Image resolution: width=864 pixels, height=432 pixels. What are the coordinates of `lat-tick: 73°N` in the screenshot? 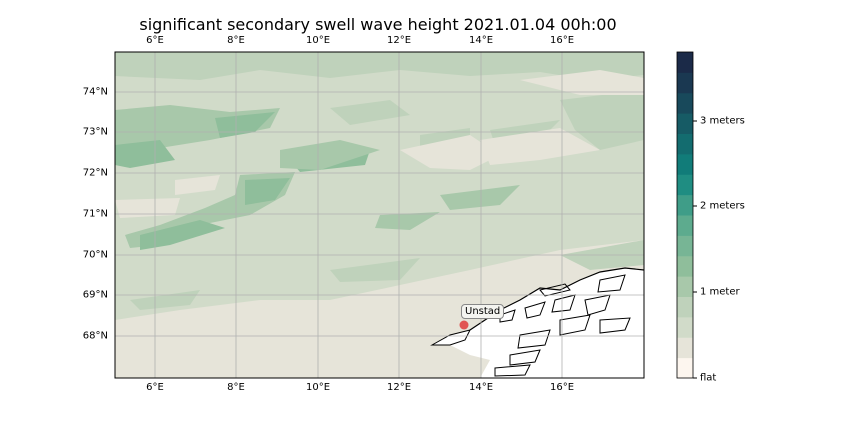 It's located at (95, 132).